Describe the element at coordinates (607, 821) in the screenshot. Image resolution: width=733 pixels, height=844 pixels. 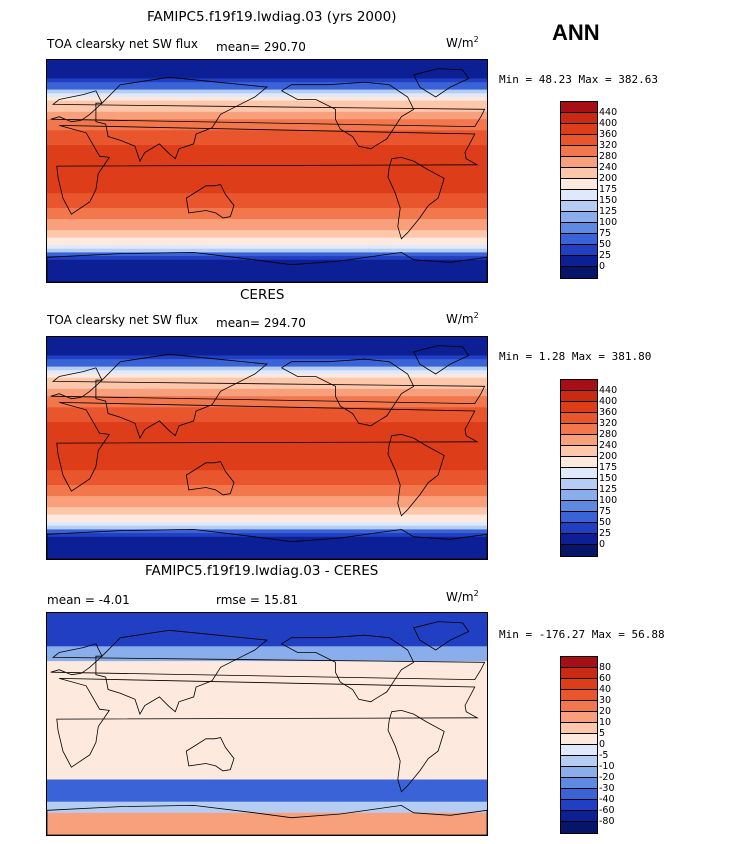
I see `colorbar-tick-label: -80` at that location.